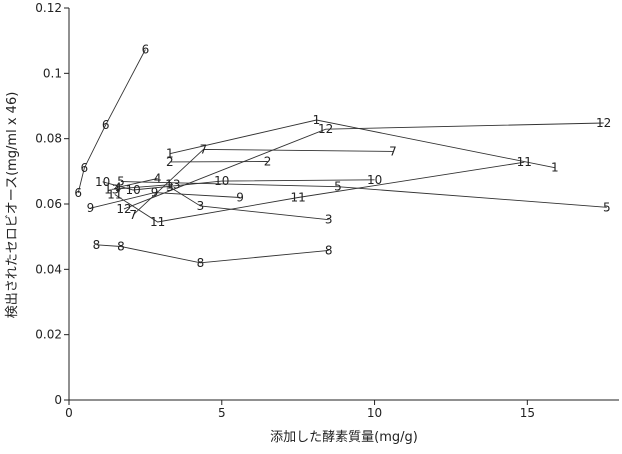 The image size is (622, 454). Describe the element at coordinates (527, 413) in the screenshot. I see `x-tick-label: 15` at that location.